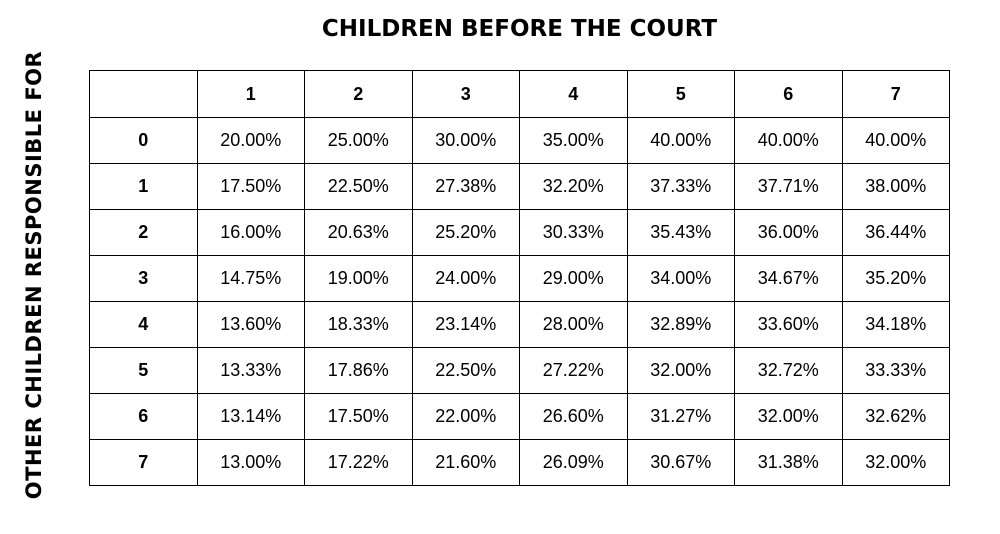  I want to click on table-cell: 32.62%, so click(895, 416).